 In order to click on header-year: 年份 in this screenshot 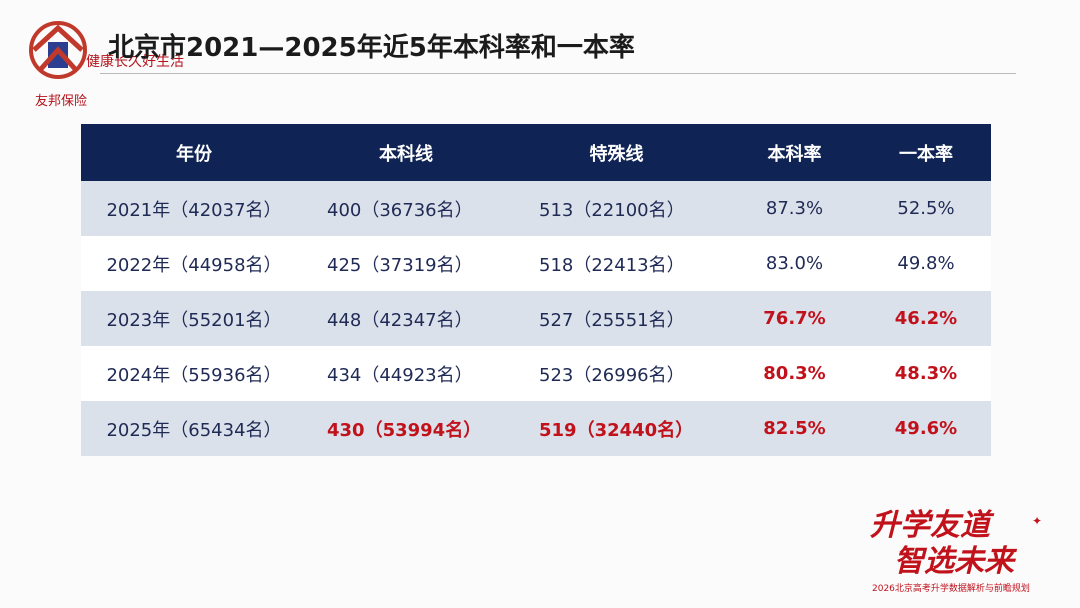, I will do `click(194, 154)`.